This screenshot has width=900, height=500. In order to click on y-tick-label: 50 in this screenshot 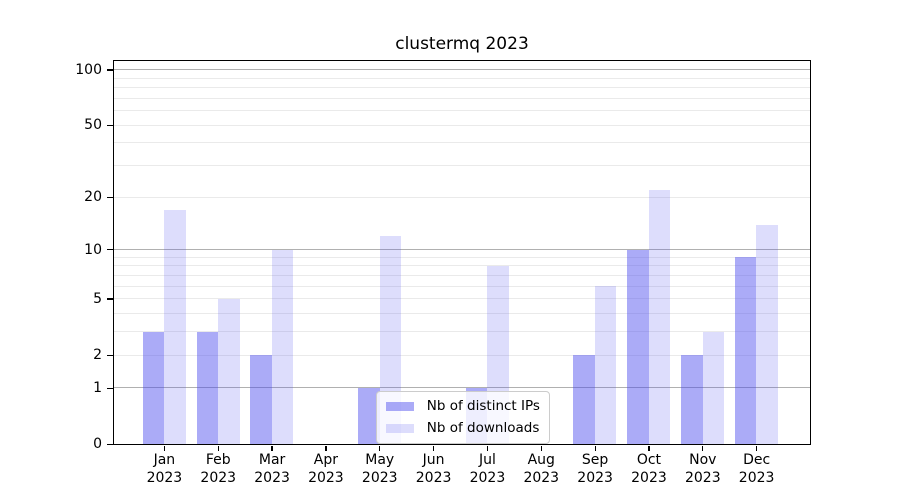, I will do `click(93, 125)`.